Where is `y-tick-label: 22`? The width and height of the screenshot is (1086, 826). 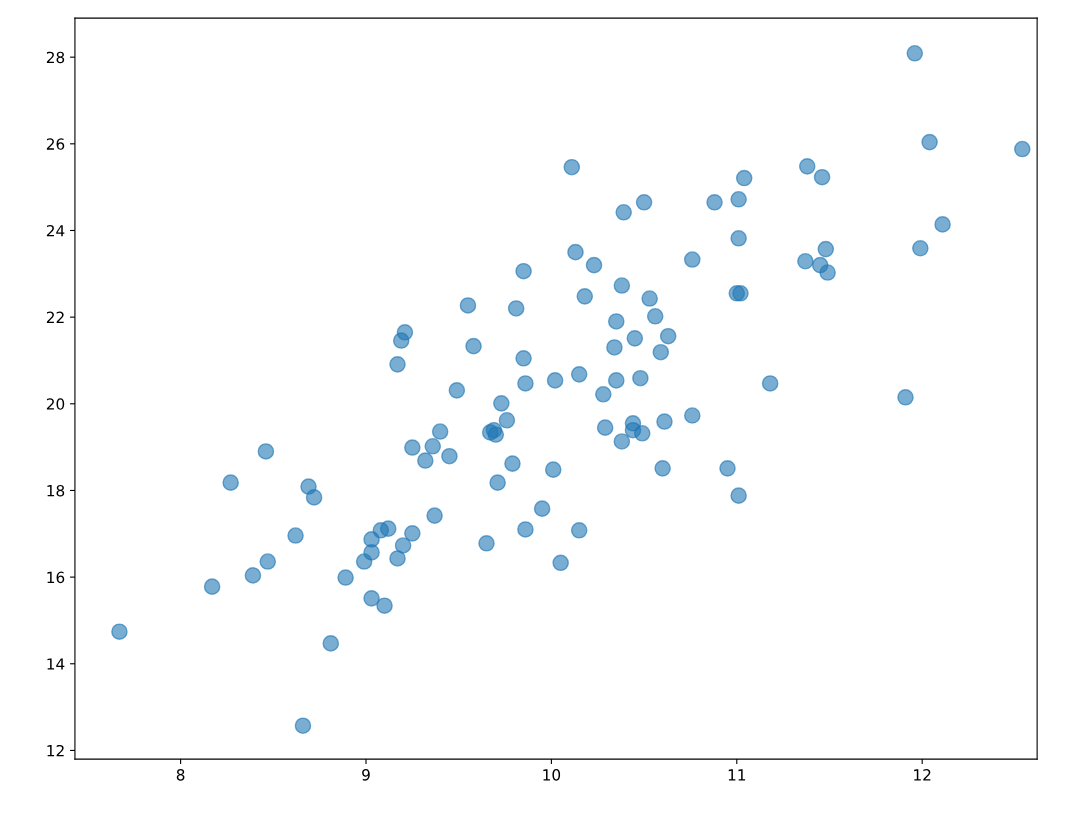 y-tick-label: 22 is located at coordinates (55, 317).